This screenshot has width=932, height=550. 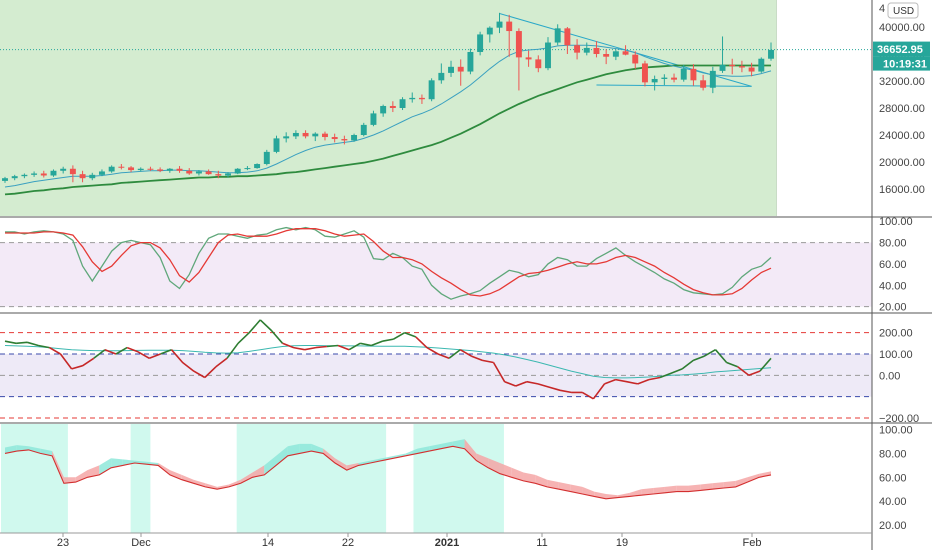 What do you see at coordinates (63, 543) in the screenshot?
I see `time-tick-label: 23` at bounding box center [63, 543].